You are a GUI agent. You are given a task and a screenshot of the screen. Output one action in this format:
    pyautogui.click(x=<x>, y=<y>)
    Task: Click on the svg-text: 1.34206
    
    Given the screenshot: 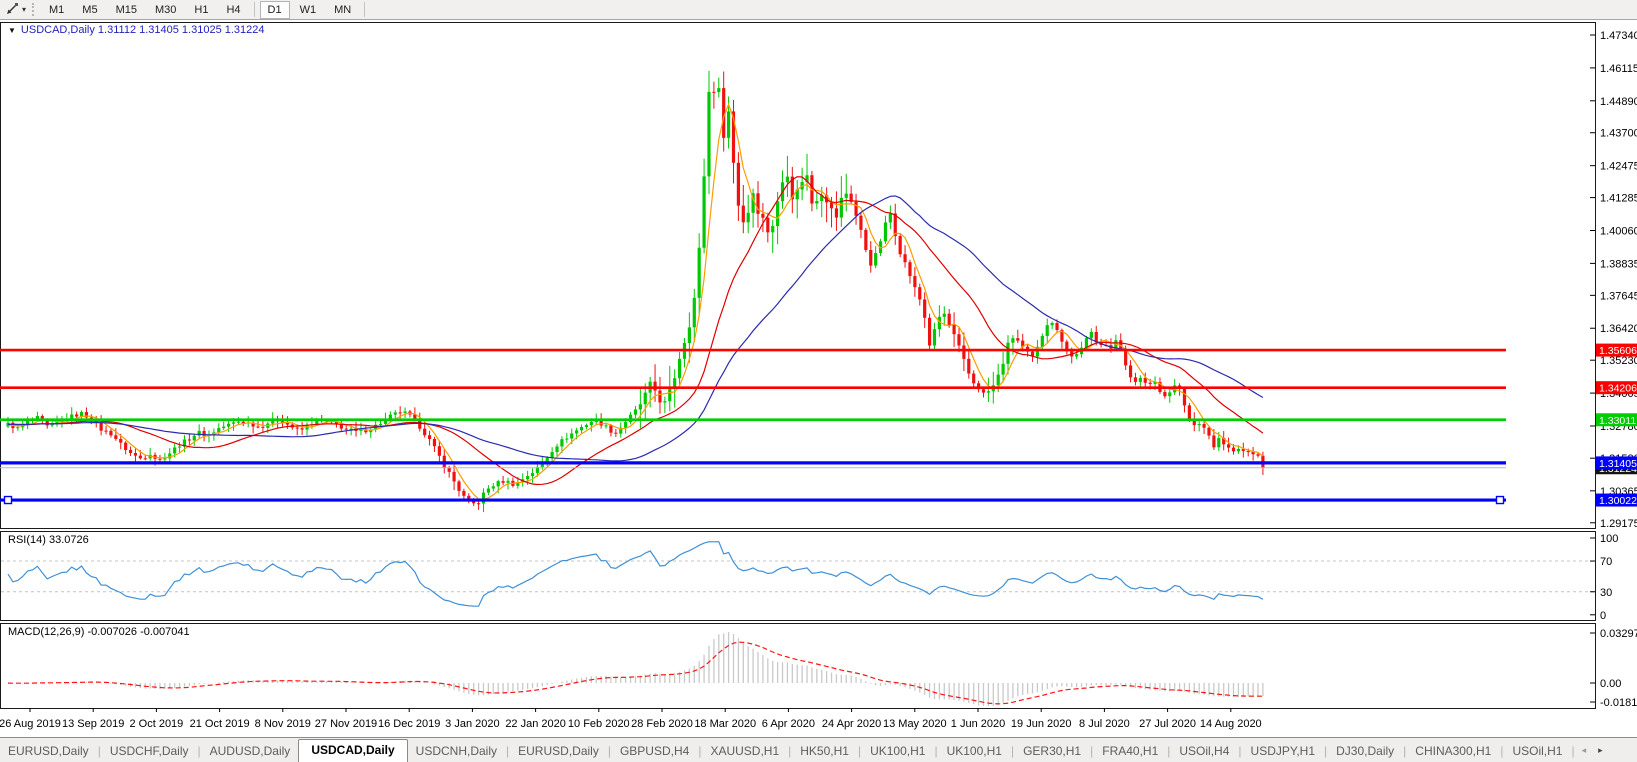 What is the action you would take?
    pyautogui.click(x=1618, y=389)
    